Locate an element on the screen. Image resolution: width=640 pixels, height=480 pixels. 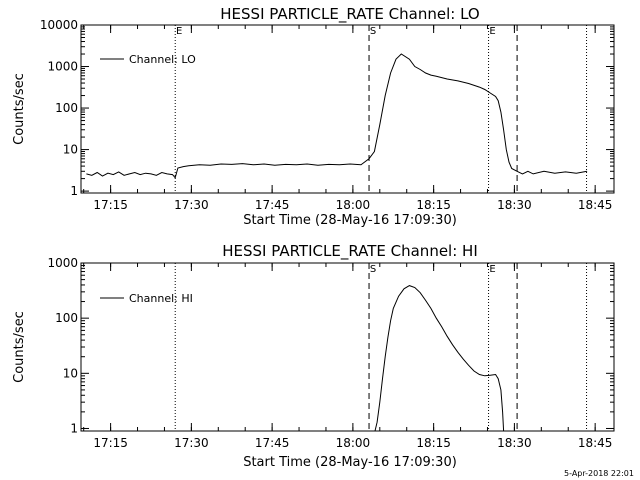
generation-timestamp: 5-Apr-2018 22:01 is located at coordinates (599, 473).